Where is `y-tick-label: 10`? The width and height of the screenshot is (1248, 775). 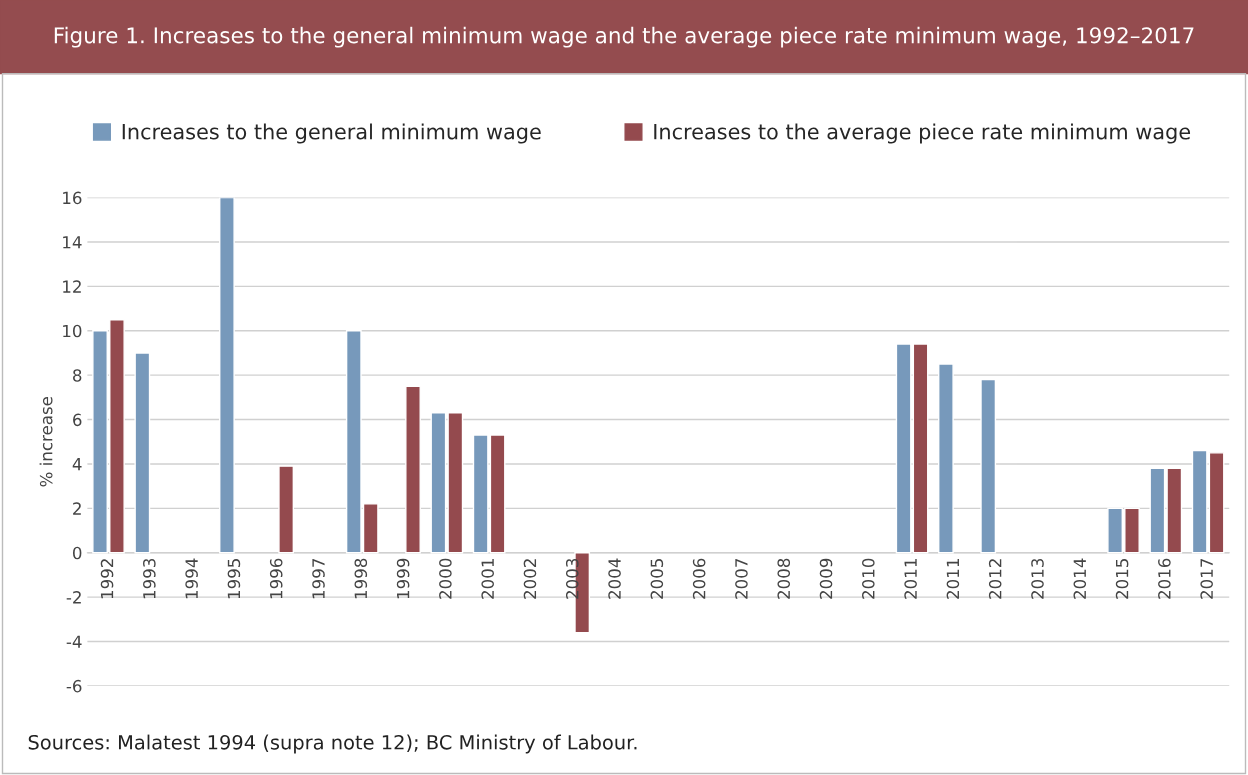
y-tick-label: 10 is located at coordinates (72, 331).